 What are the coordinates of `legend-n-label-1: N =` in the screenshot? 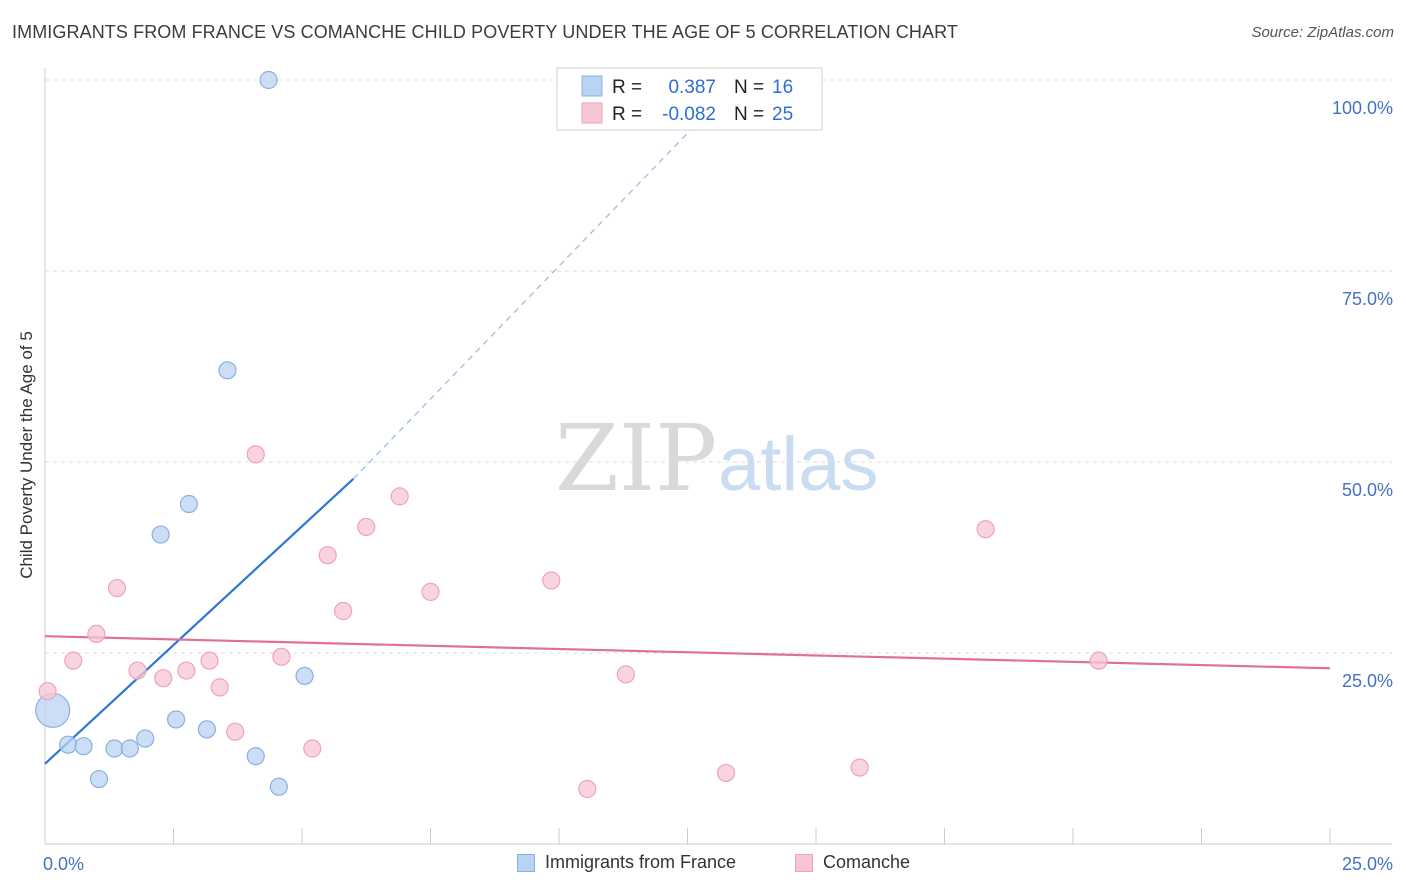 It's located at (749, 87).